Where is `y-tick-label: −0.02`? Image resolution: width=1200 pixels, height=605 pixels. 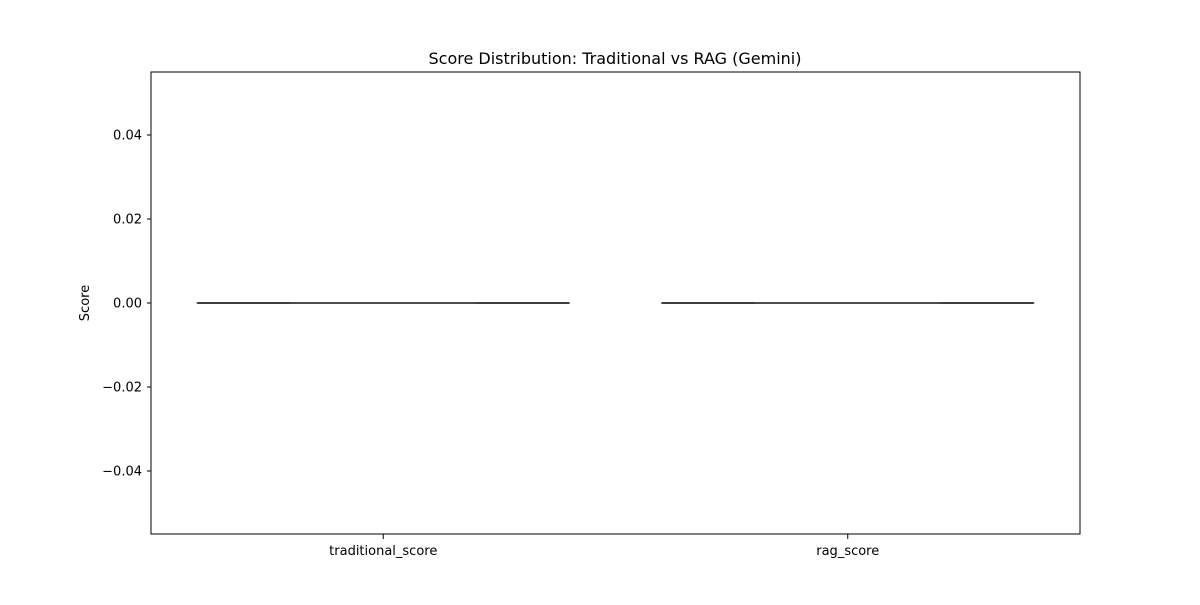 y-tick-label: −0.02 is located at coordinates (122, 388).